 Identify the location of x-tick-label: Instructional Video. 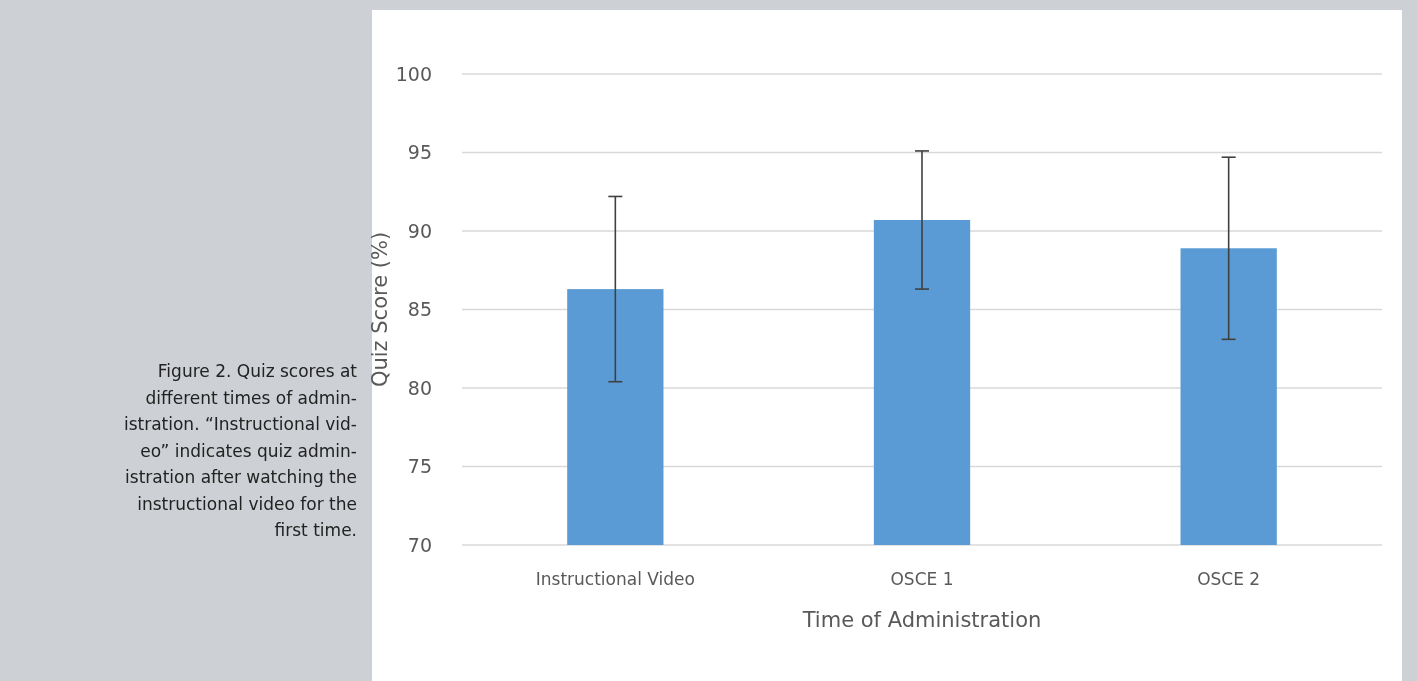
(615, 579).